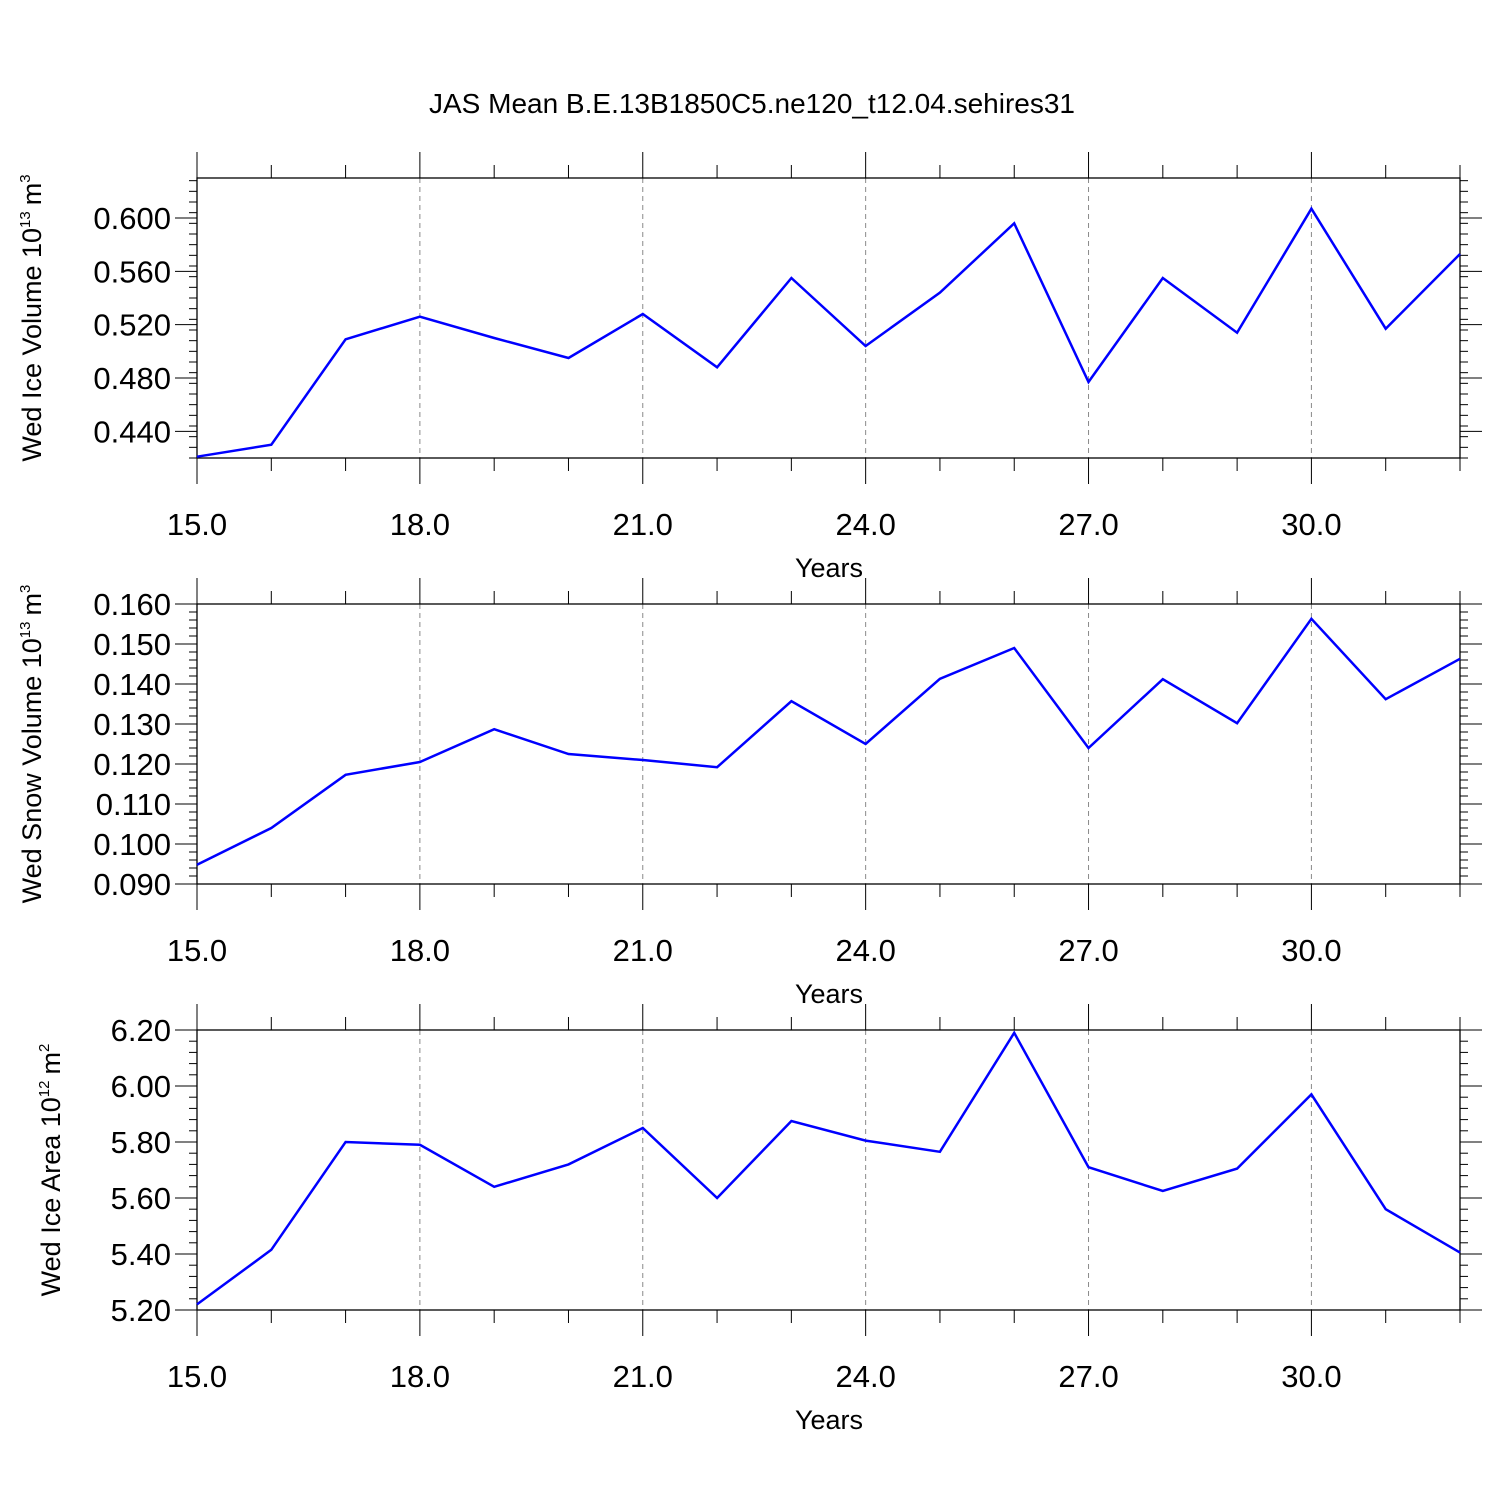 The height and width of the screenshot is (1500, 1500). I want to click on y-tick-label: 0.600, so click(132, 218).